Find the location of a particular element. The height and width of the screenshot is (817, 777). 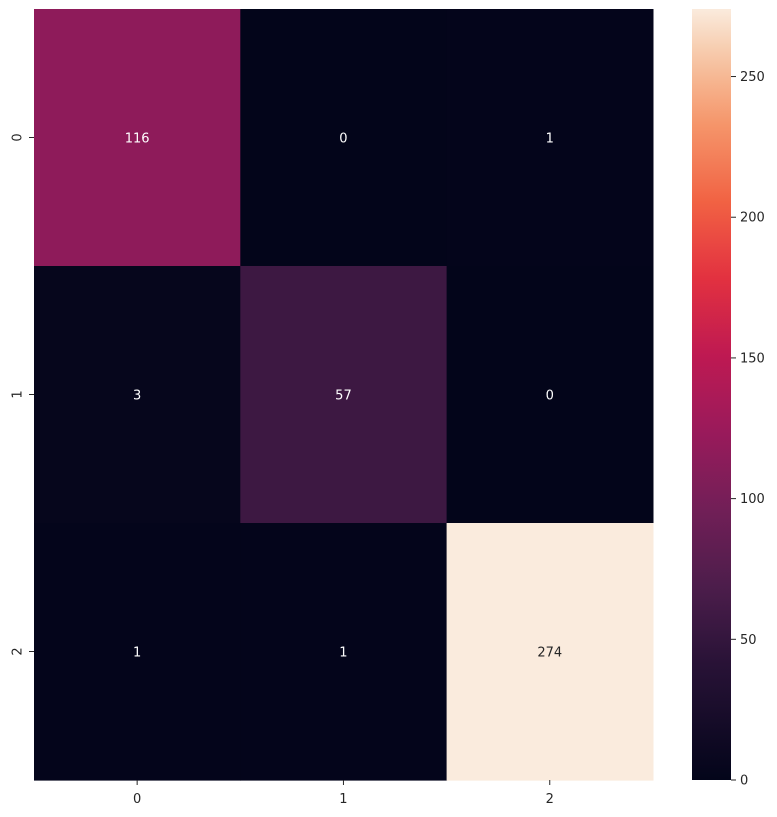

cell-value-label: 274 is located at coordinates (549, 653).